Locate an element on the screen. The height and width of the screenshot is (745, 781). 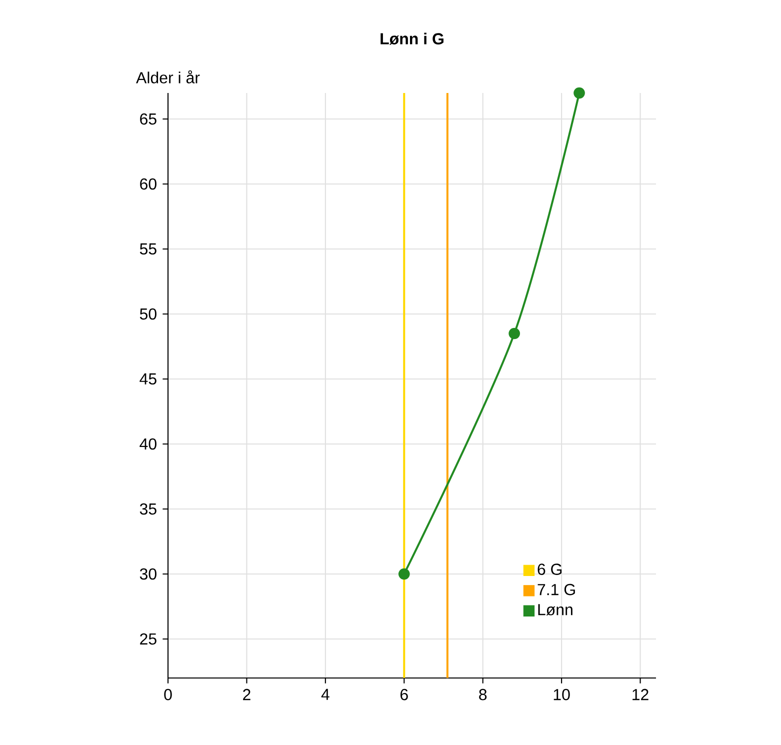
legend-label: 6 G is located at coordinates (550, 569).